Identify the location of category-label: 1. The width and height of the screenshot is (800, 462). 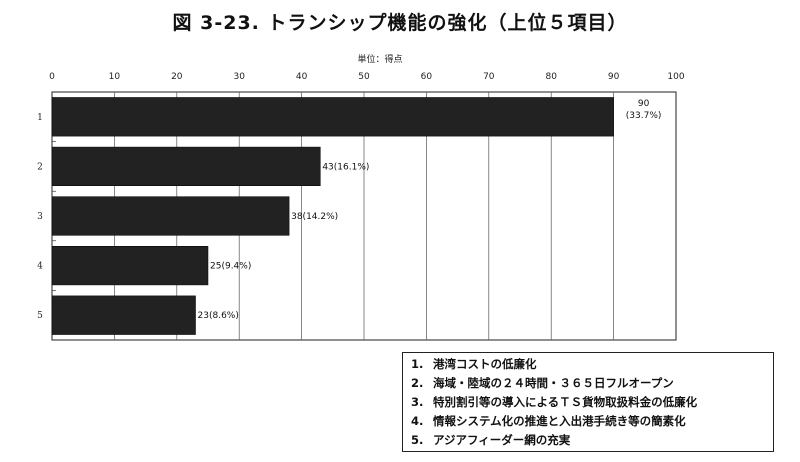
(40, 118).